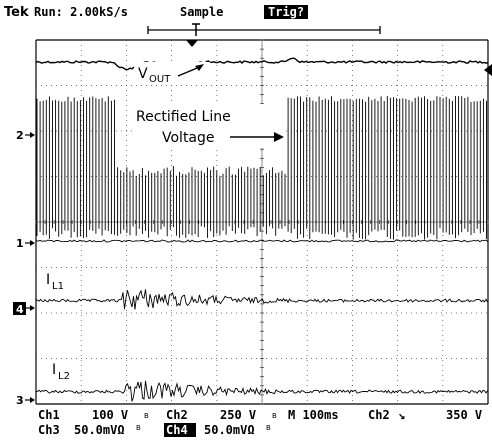  What do you see at coordinates (401, 415) in the screenshot?
I see `trigger-slope-icon: ↘` at bounding box center [401, 415].